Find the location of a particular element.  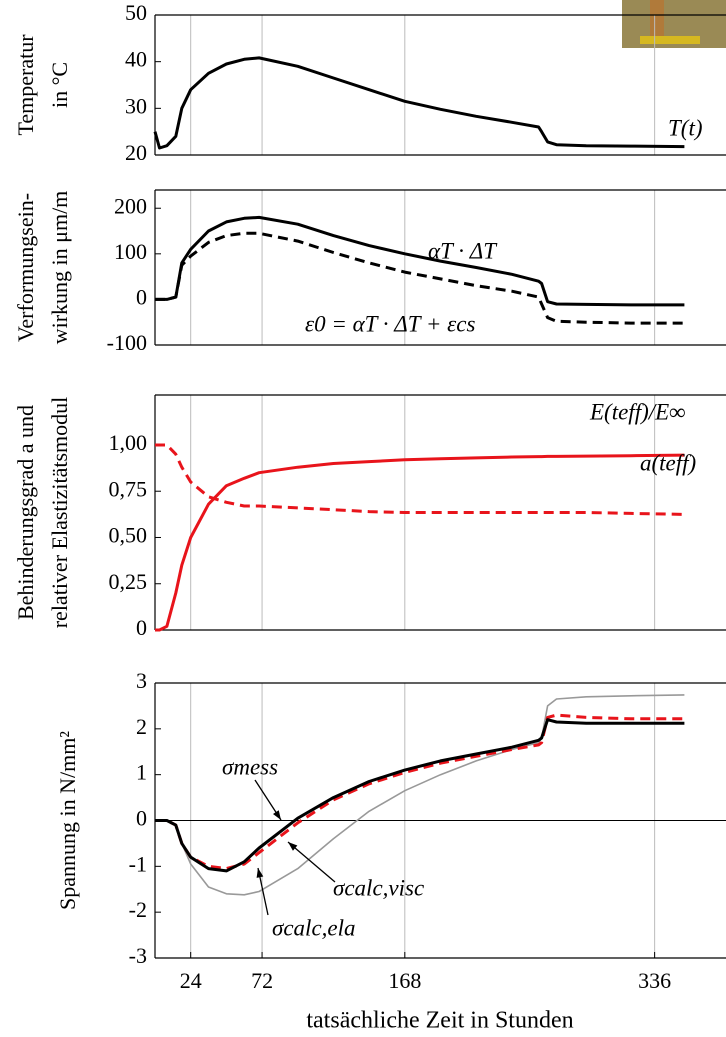

y-axis-label: in °C is located at coordinates (59, 85).